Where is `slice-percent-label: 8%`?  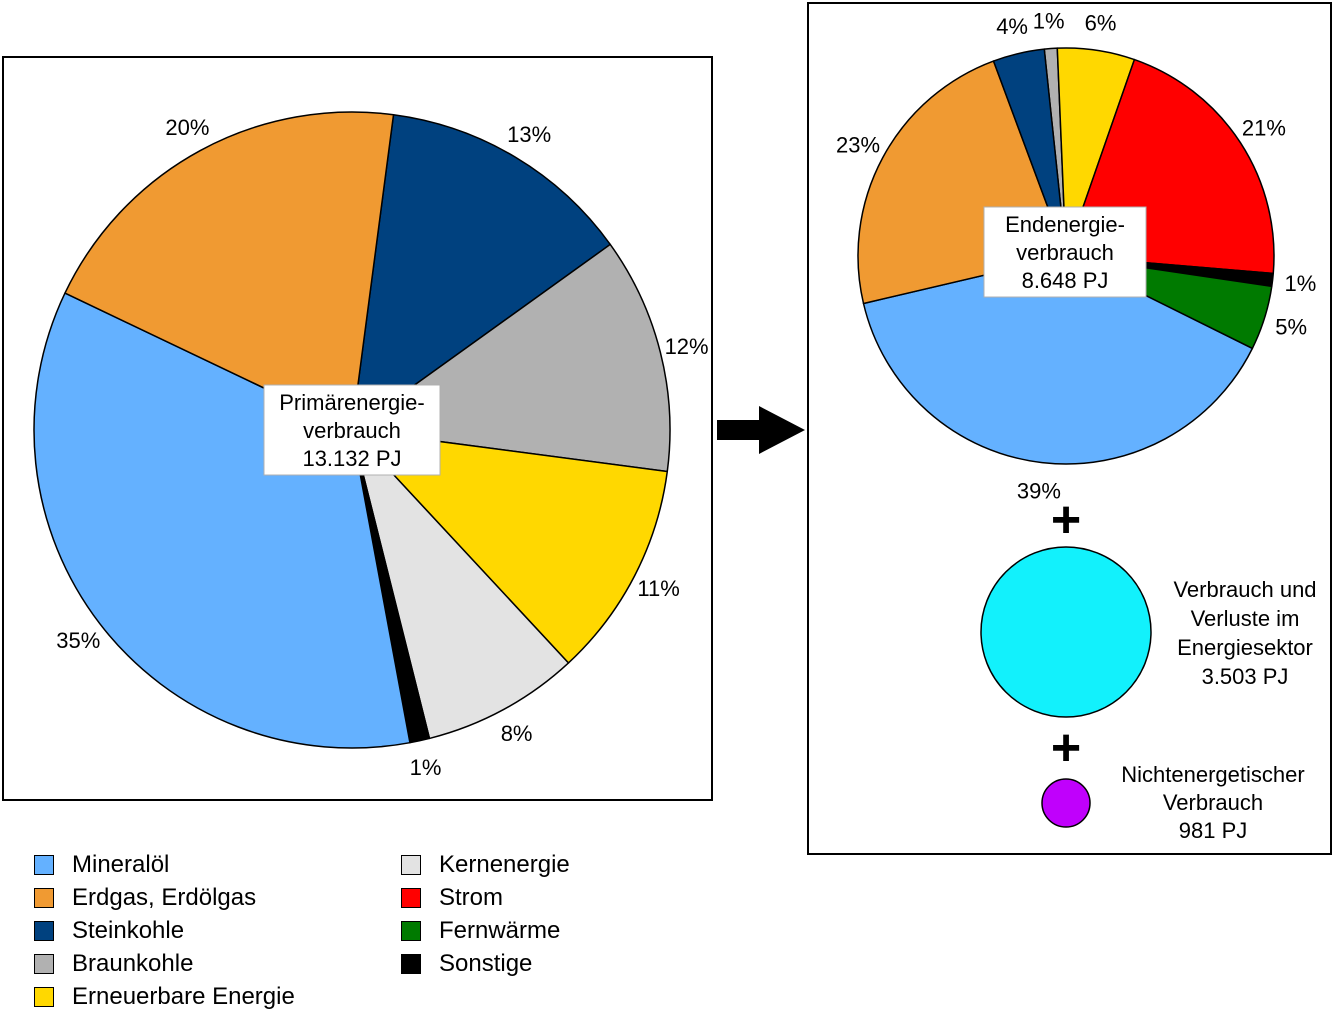 slice-percent-label: 8% is located at coordinates (517, 733).